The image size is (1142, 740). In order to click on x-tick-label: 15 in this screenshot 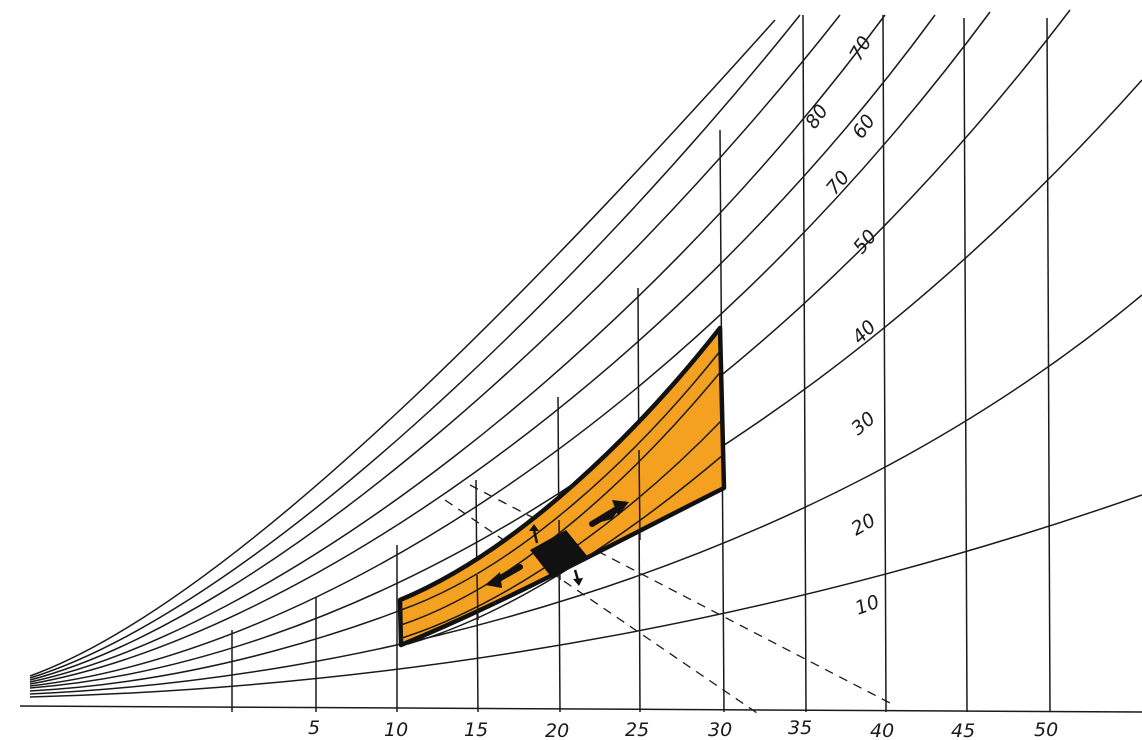, I will do `click(476, 729)`.